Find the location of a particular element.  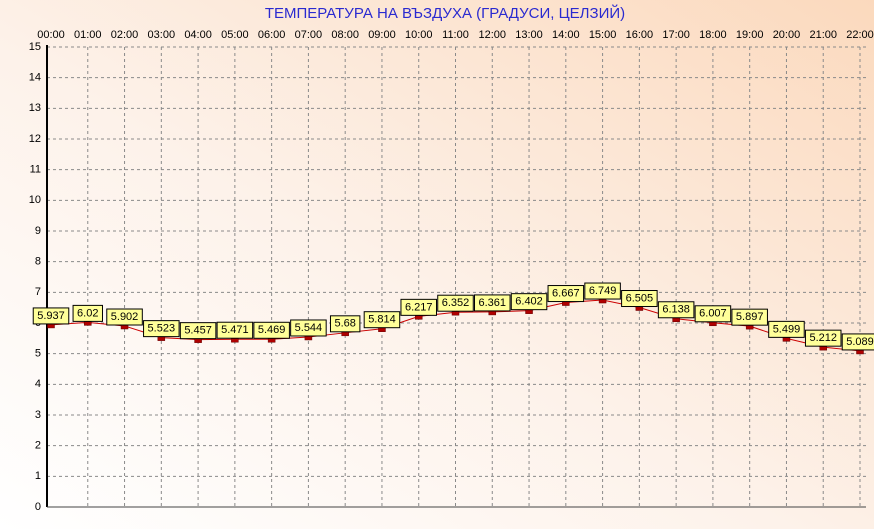

data-label: 5.937 is located at coordinates (51, 316).